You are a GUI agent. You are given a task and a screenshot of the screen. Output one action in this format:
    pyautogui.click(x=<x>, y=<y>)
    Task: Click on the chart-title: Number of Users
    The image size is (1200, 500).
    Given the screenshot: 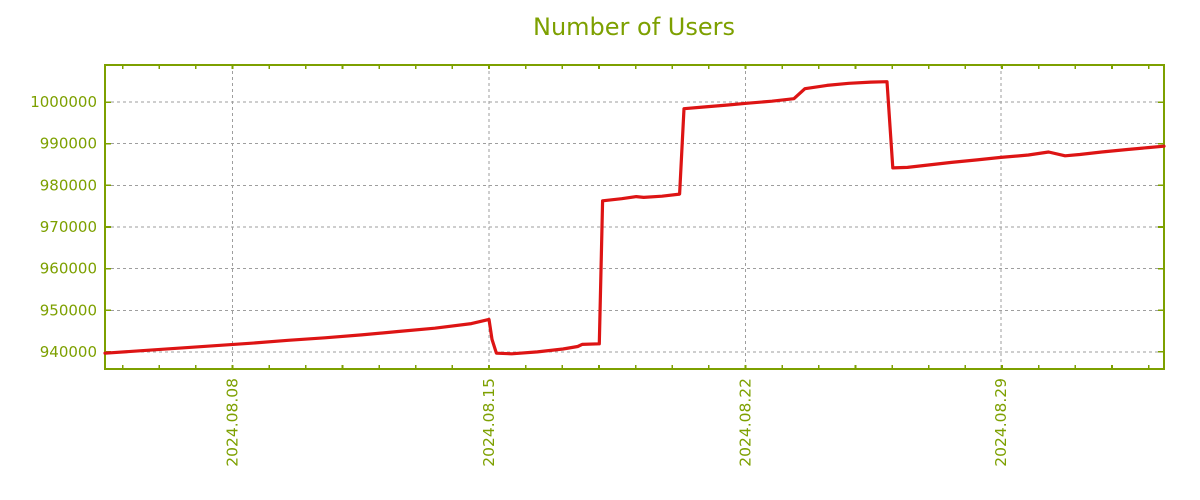 What is the action you would take?
    pyautogui.click(x=634, y=27)
    